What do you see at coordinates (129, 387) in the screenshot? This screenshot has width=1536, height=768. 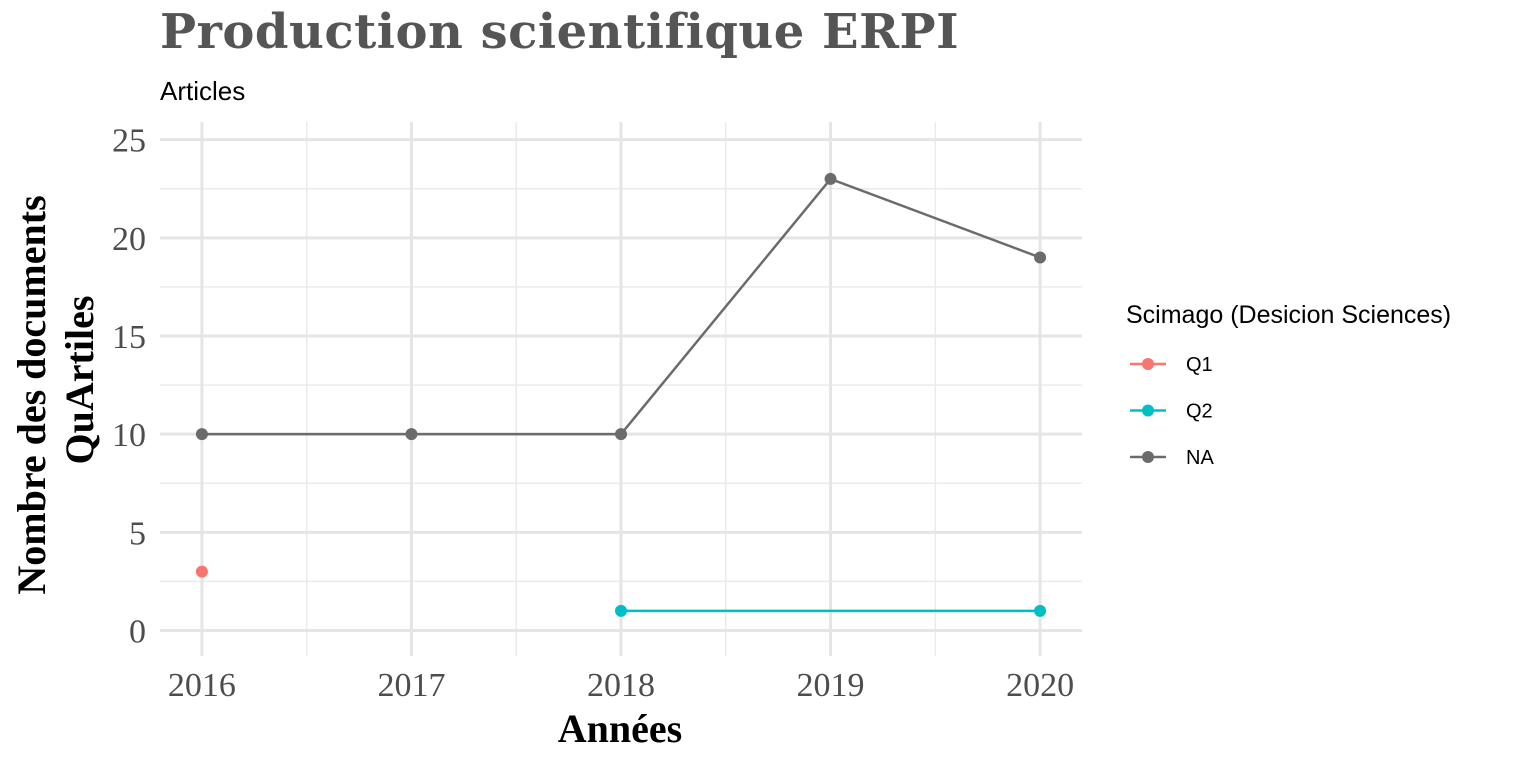 I see `y-ticks: 0 5 10 15 20 25` at bounding box center [129, 387].